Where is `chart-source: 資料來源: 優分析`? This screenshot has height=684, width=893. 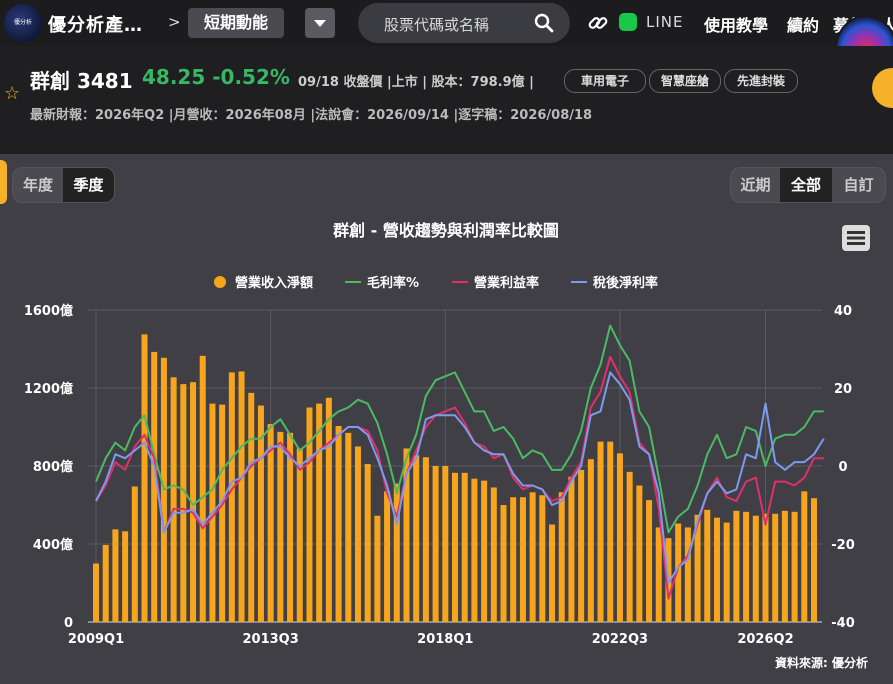 chart-source: 資料來源: 優分析 is located at coordinates (821, 662).